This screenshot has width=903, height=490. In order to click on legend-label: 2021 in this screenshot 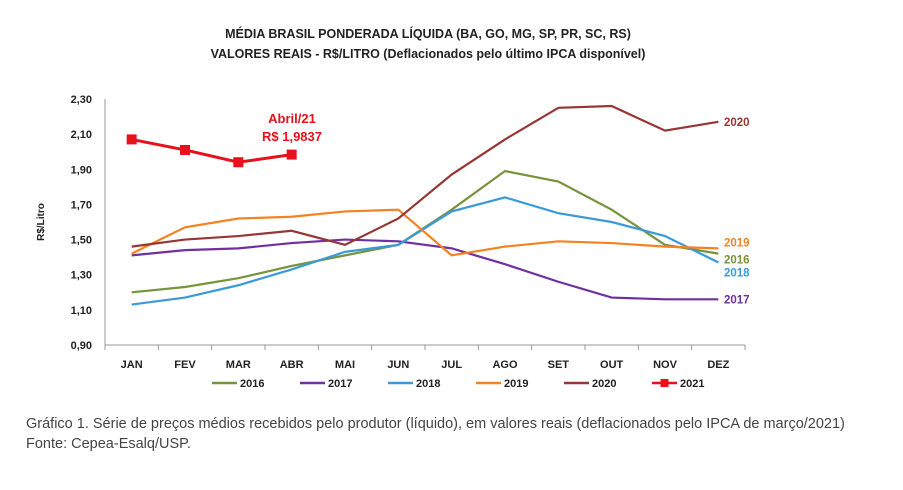, I will do `click(692, 384)`.